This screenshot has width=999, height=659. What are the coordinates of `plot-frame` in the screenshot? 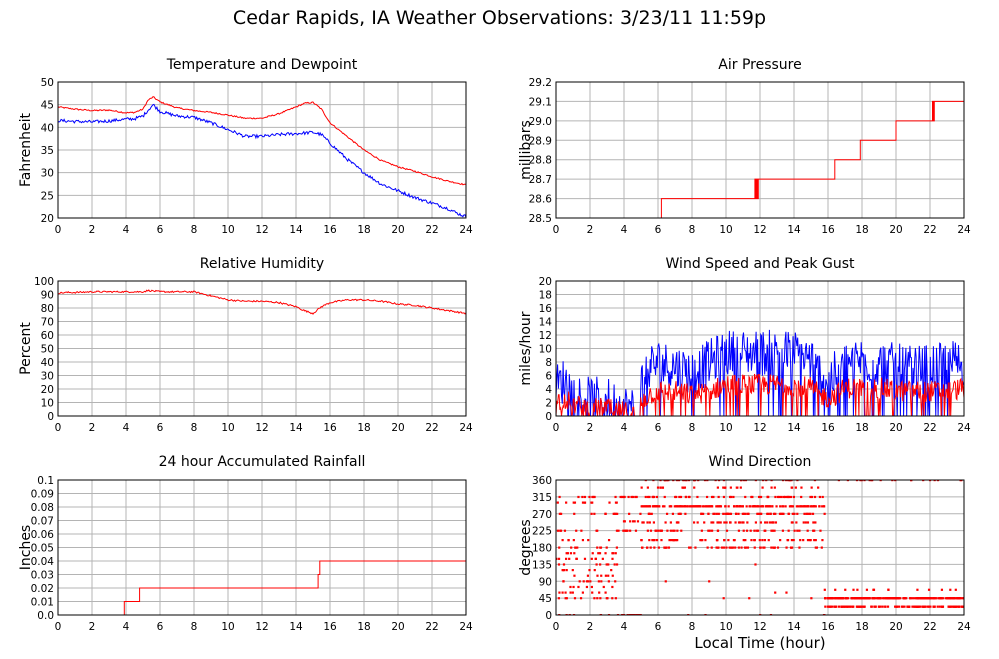 It's located at (760, 150).